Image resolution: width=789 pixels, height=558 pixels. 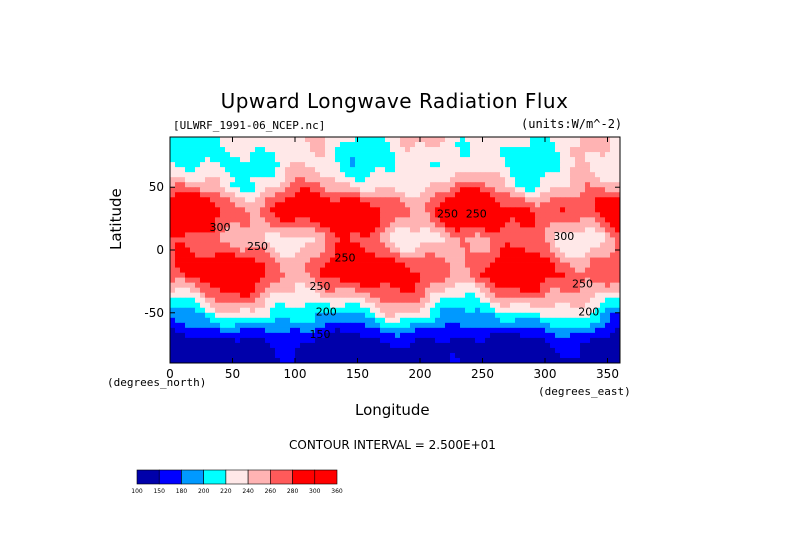 What do you see at coordinates (182, 491) in the screenshot?
I see `colorbar-label: 180` at bounding box center [182, 491].